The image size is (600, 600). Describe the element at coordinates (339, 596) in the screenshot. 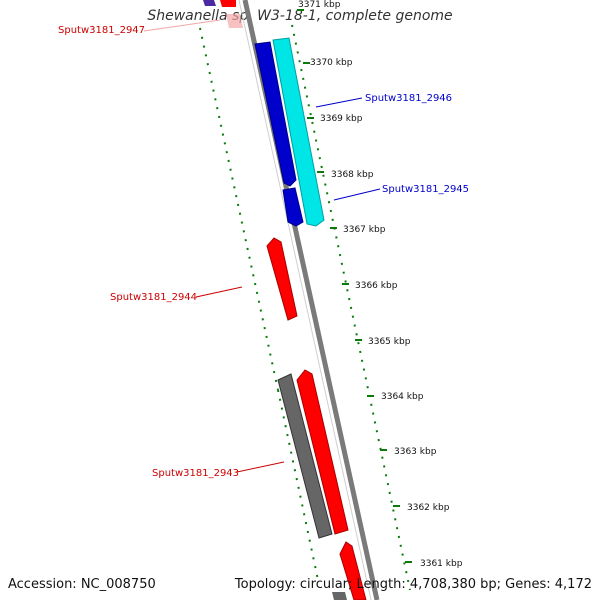

I see `gene-bottom-gray-cds` at that location.